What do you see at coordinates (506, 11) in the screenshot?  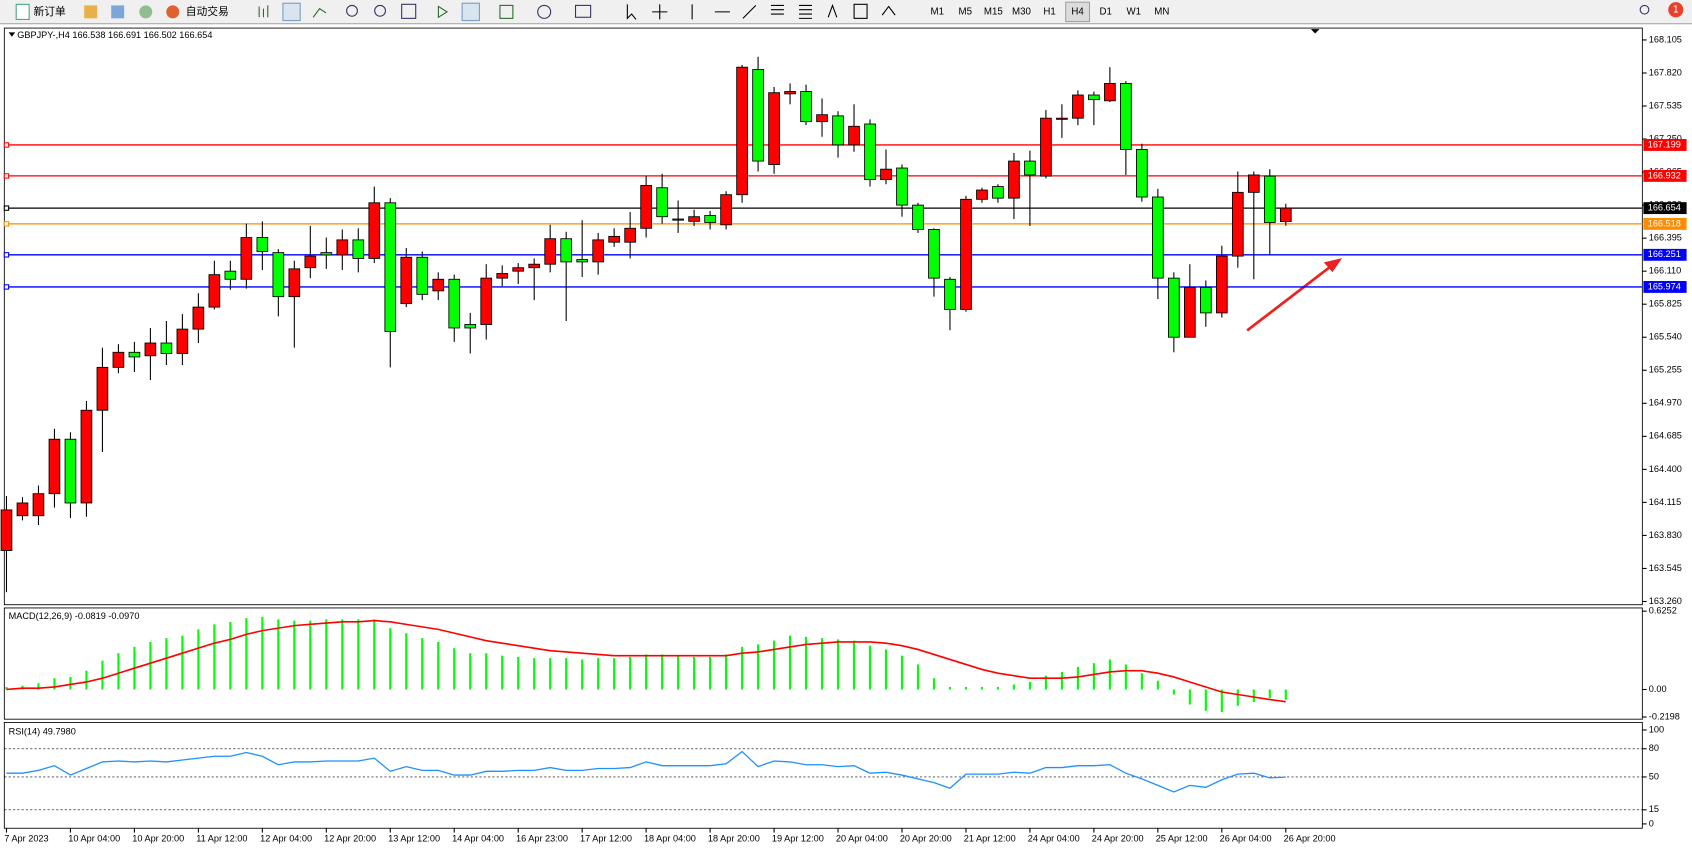 I see `indicators` at bounding box center [506, 11].